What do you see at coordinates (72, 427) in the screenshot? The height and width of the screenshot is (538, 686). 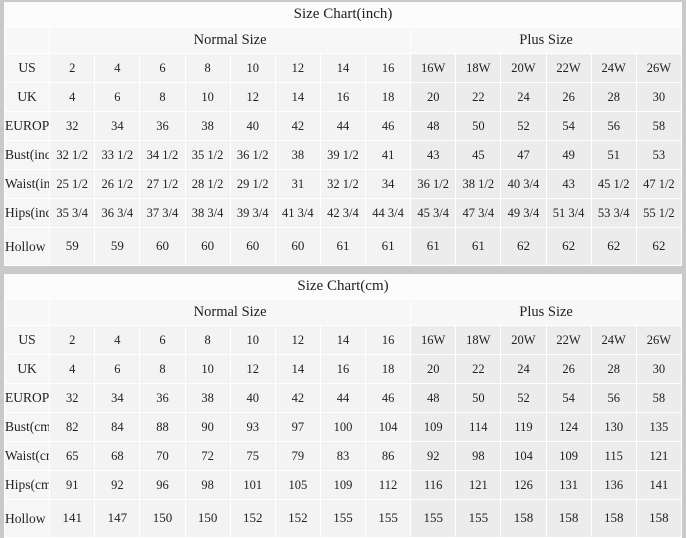 I see `cm-cell: 82` at bounding box center [72, 427].